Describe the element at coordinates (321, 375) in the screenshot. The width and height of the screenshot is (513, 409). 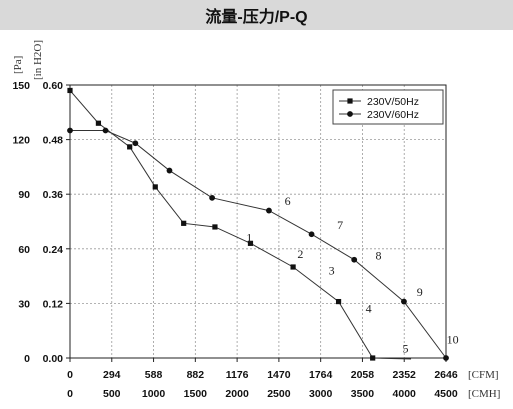
I see `x-tick-label-cfm: 1764` at that location.